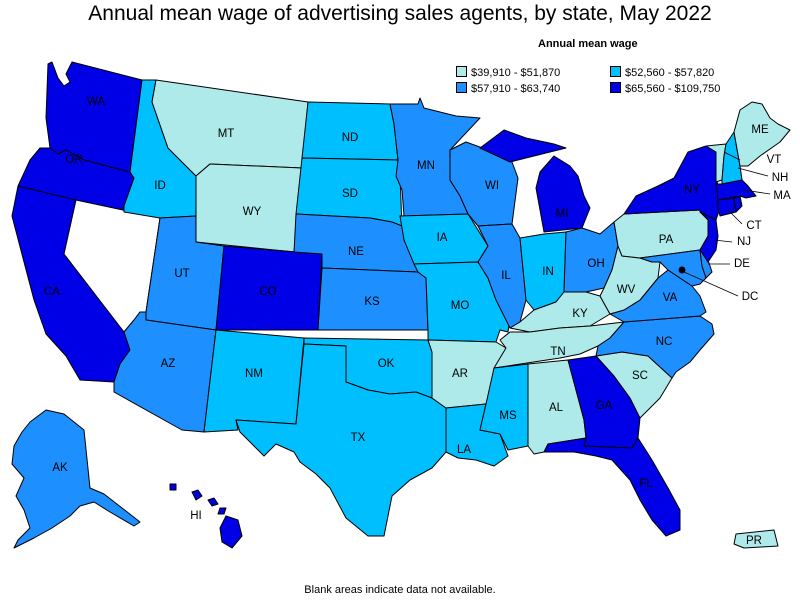 This screenshot has width=800, height=600. I want to click on state-label-sd: SD, so click(350, 194).